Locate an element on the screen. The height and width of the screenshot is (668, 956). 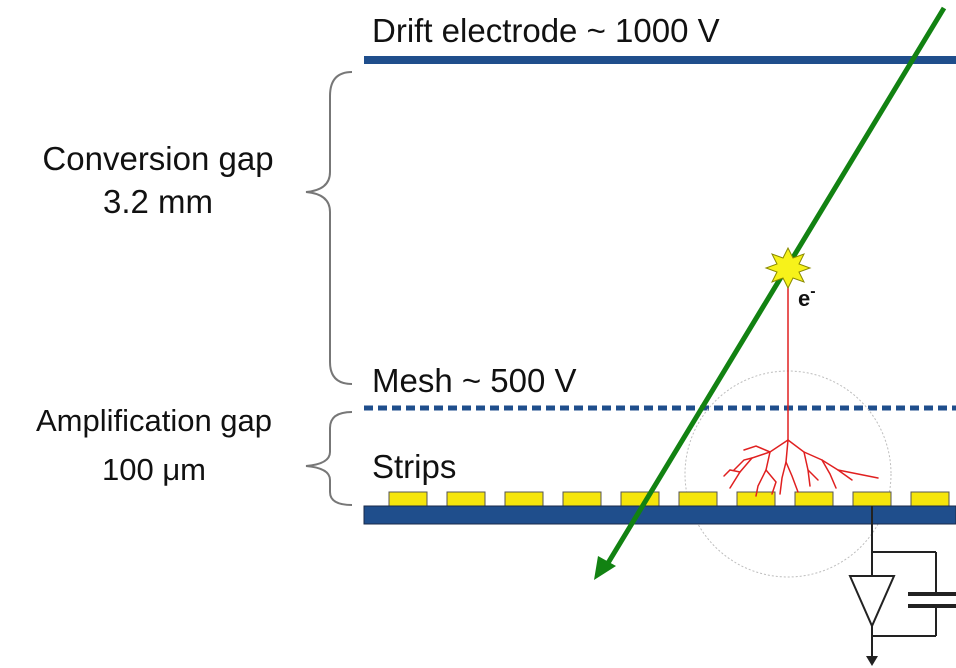
readout-electronics is located at coordinates (902, 583).